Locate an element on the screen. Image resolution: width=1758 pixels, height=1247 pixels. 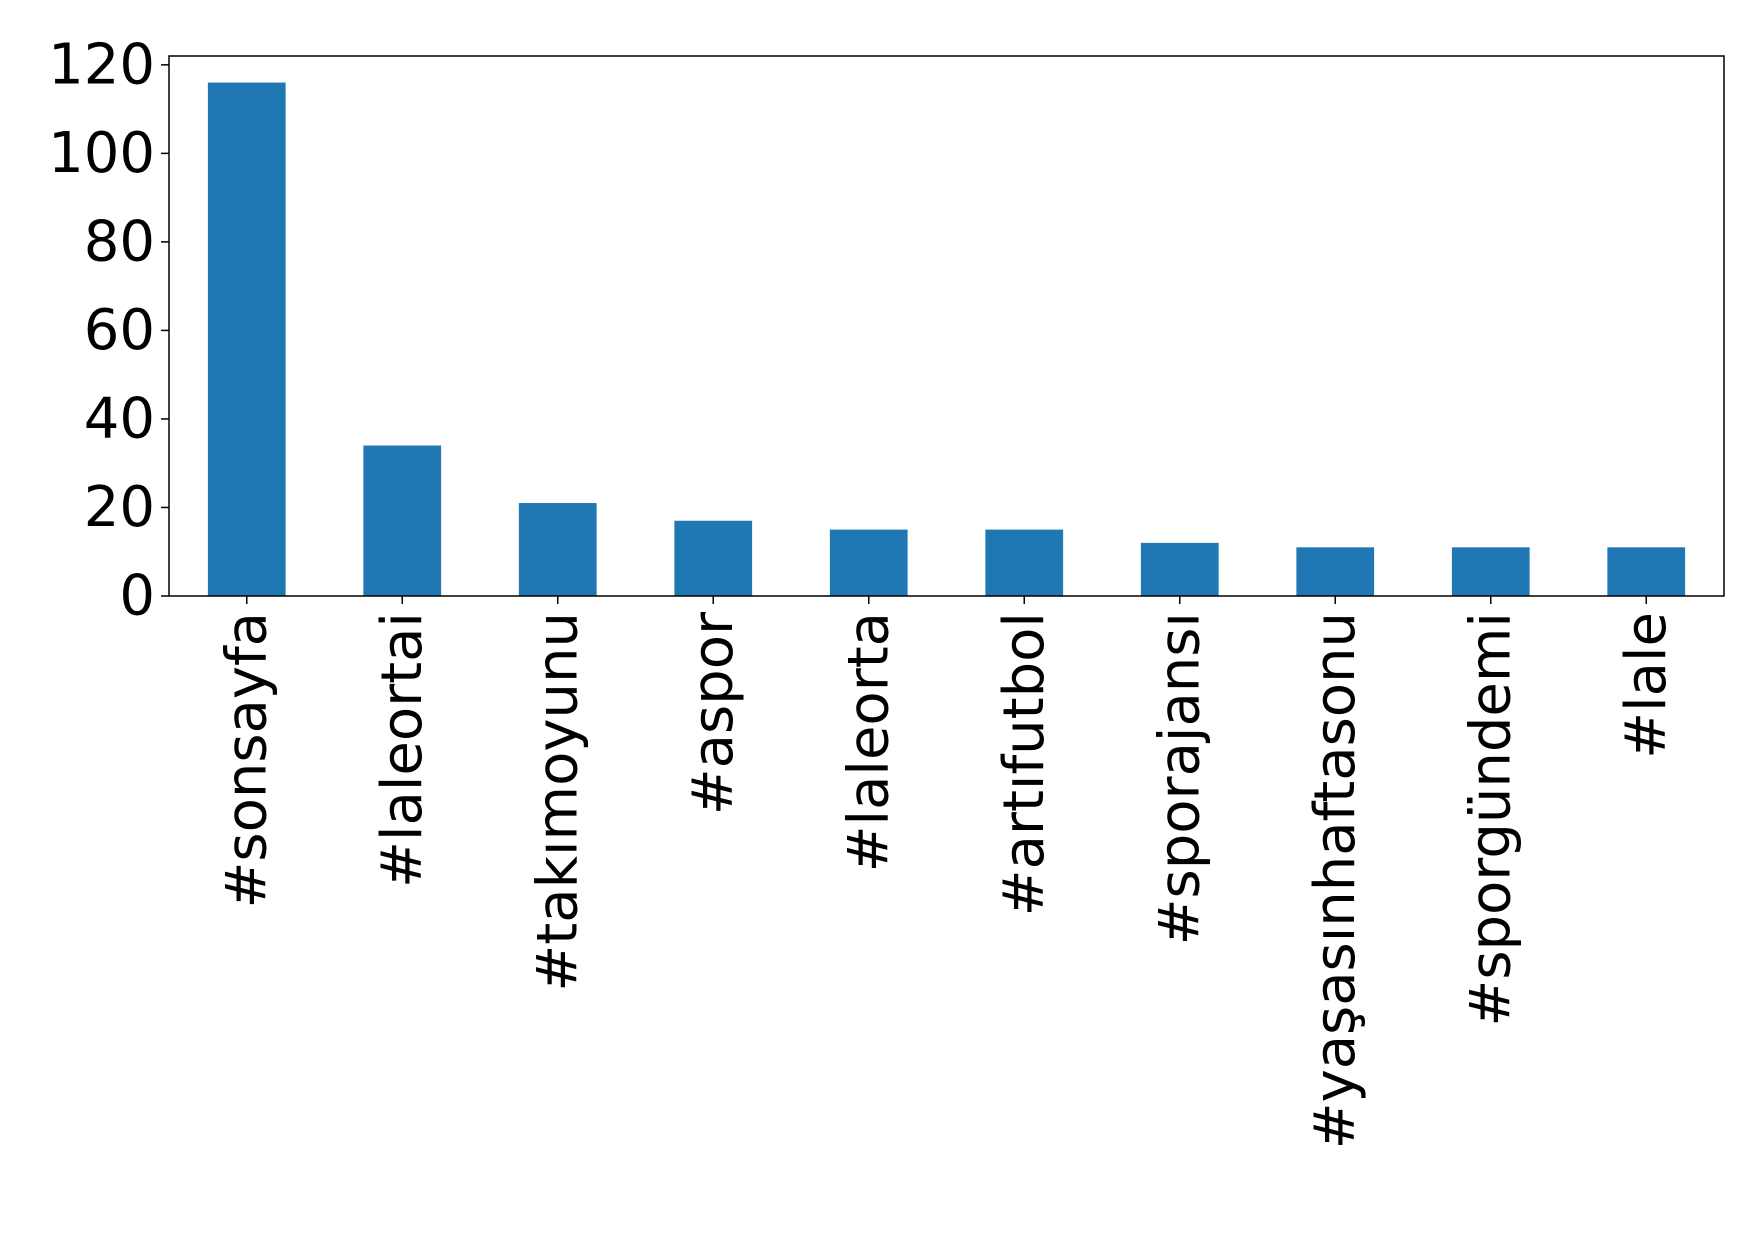
x-tick-label: #artıfutbol is located at coordinates (1024, 764).